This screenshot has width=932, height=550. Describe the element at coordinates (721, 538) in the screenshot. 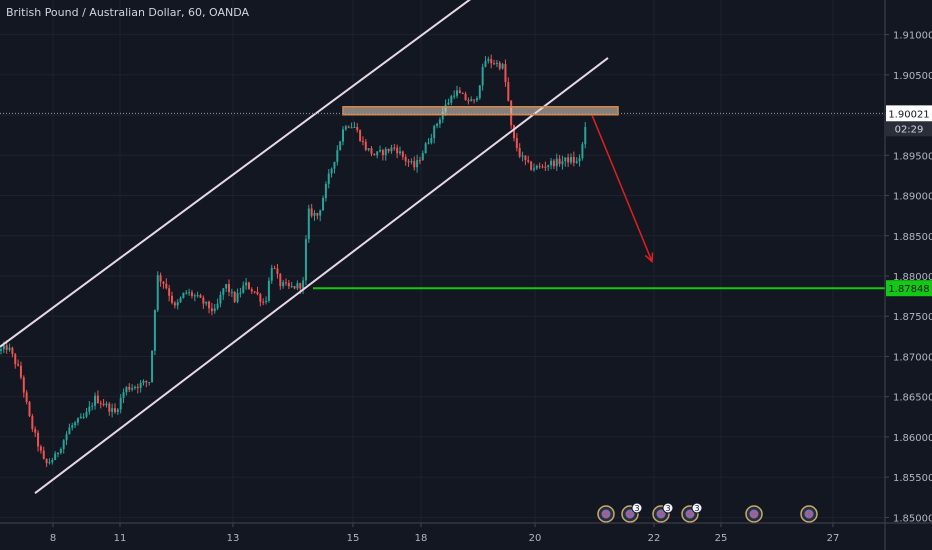

I see `time-tick-label: 25` at that location.